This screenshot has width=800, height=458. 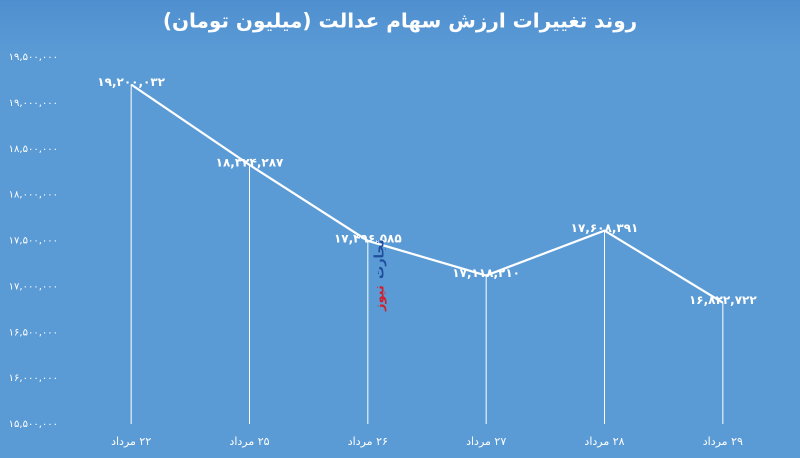 I want to click on watermark: تجارت نیوز, so click(x=380, y=275).